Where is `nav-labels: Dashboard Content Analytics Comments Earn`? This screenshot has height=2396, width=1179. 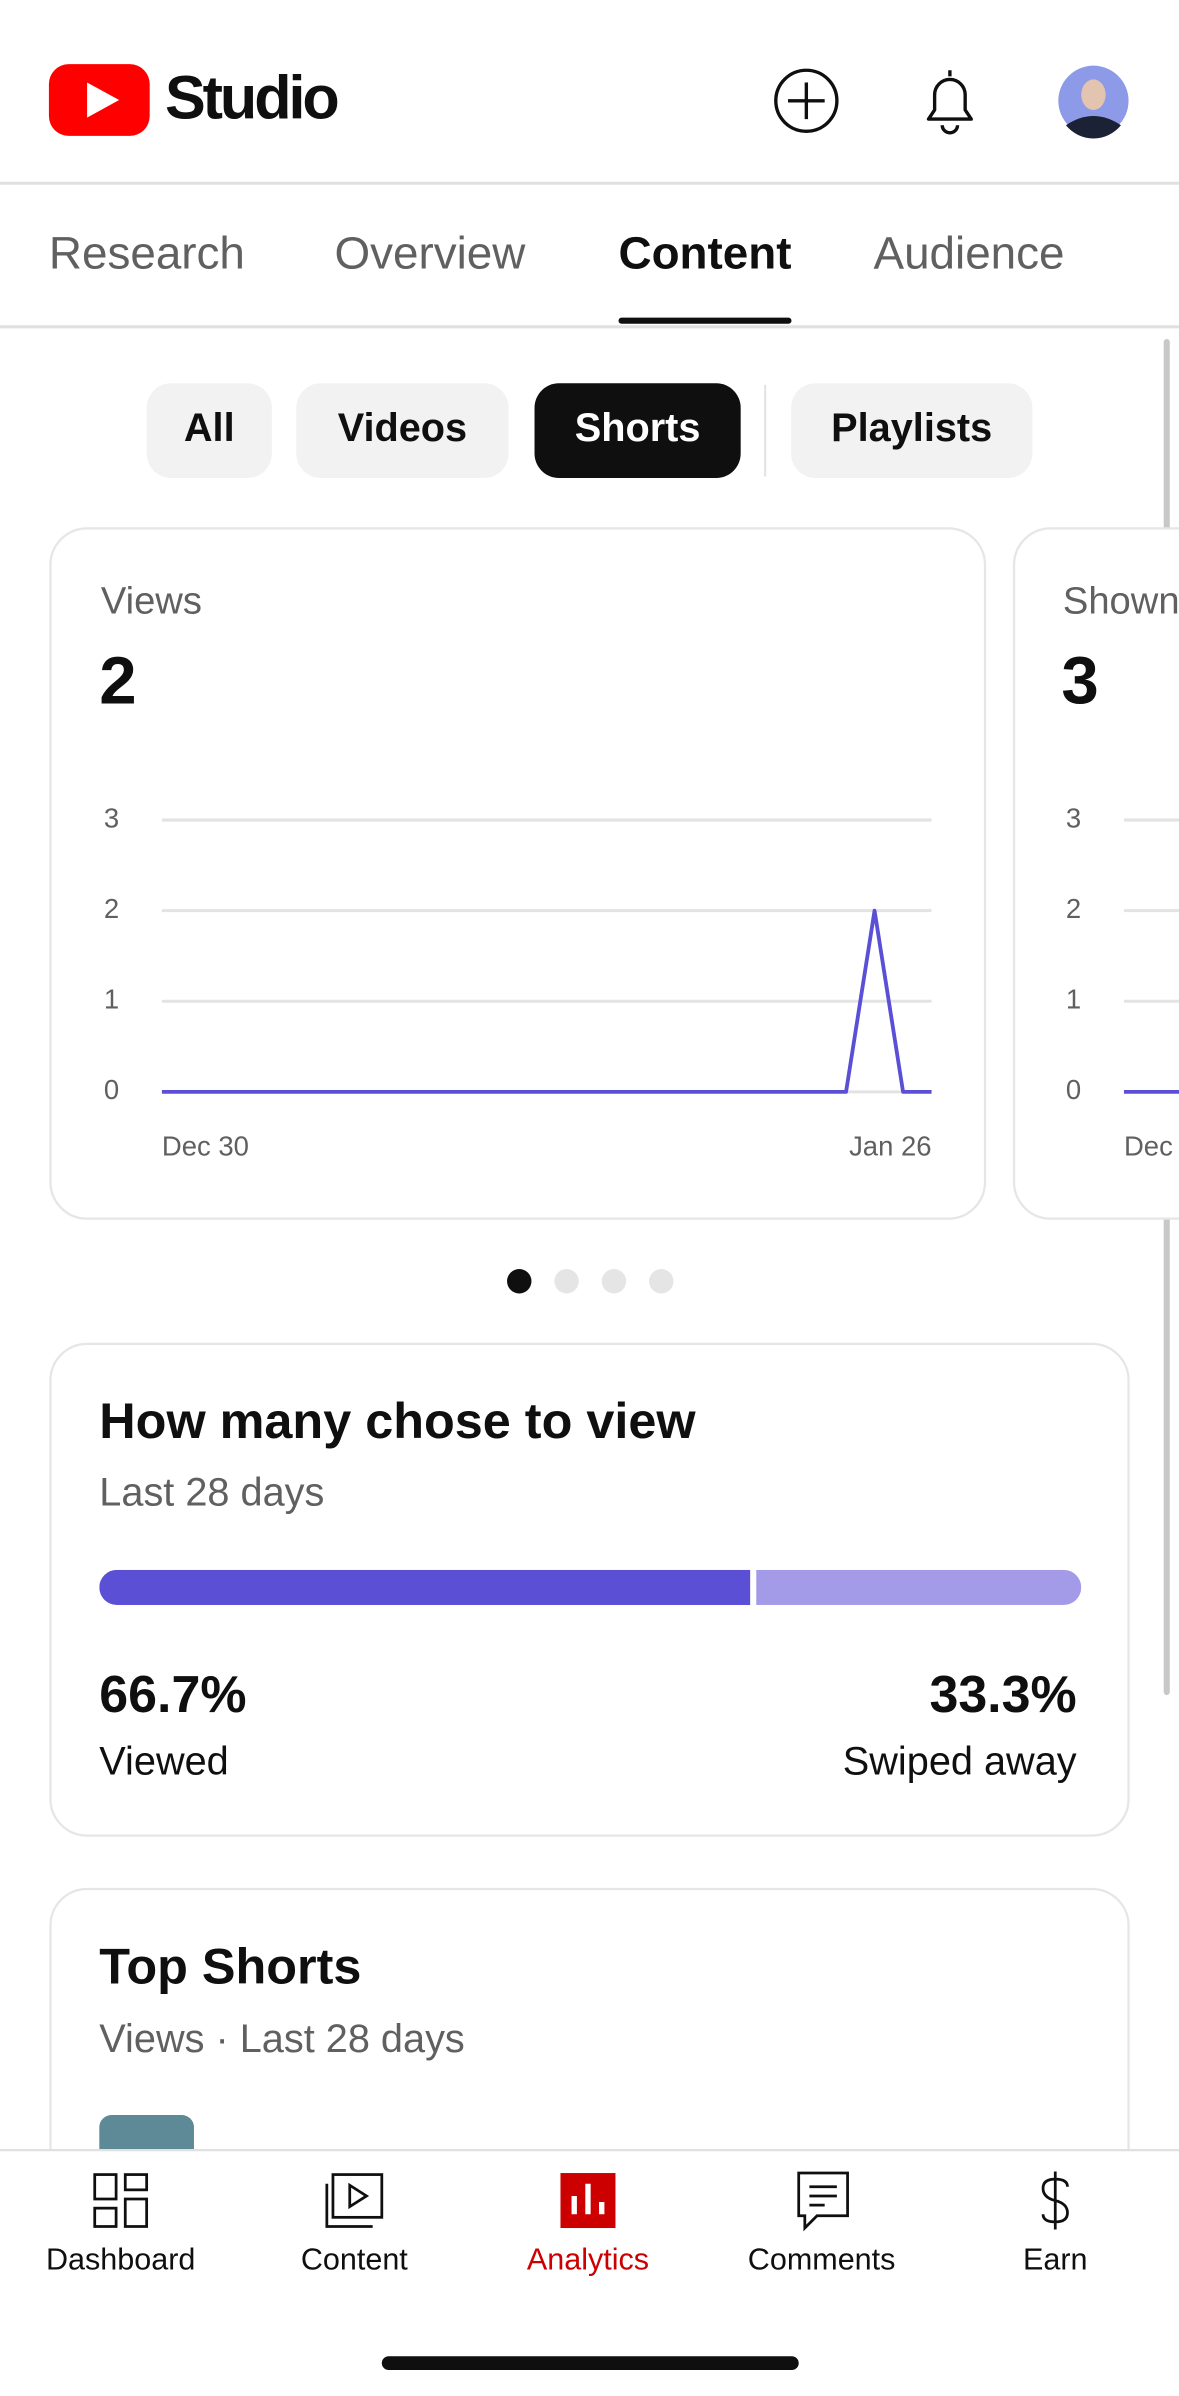 nav-labels: Dashboard Content Analytics Comments Earn is located at coordinates (567, 2260).